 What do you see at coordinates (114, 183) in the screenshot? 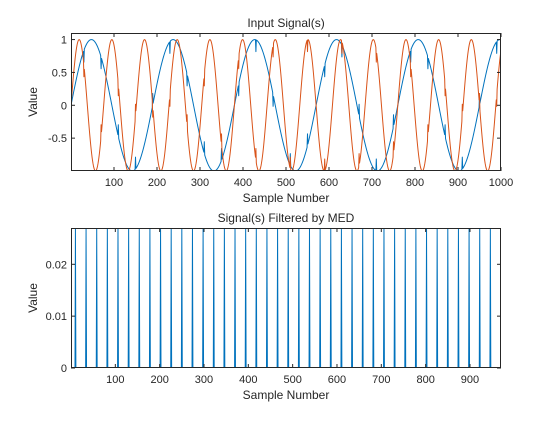
I see `top-xtick-label: 100` at bounding box center [114, 183].